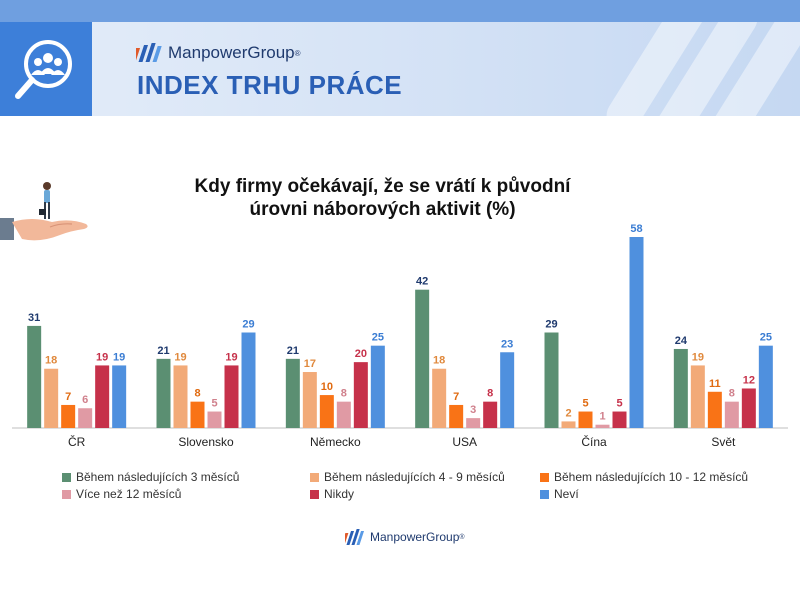  Describe the element at coordinates (85, 400) in the screenshot. I see `data-label: 6` at that location.